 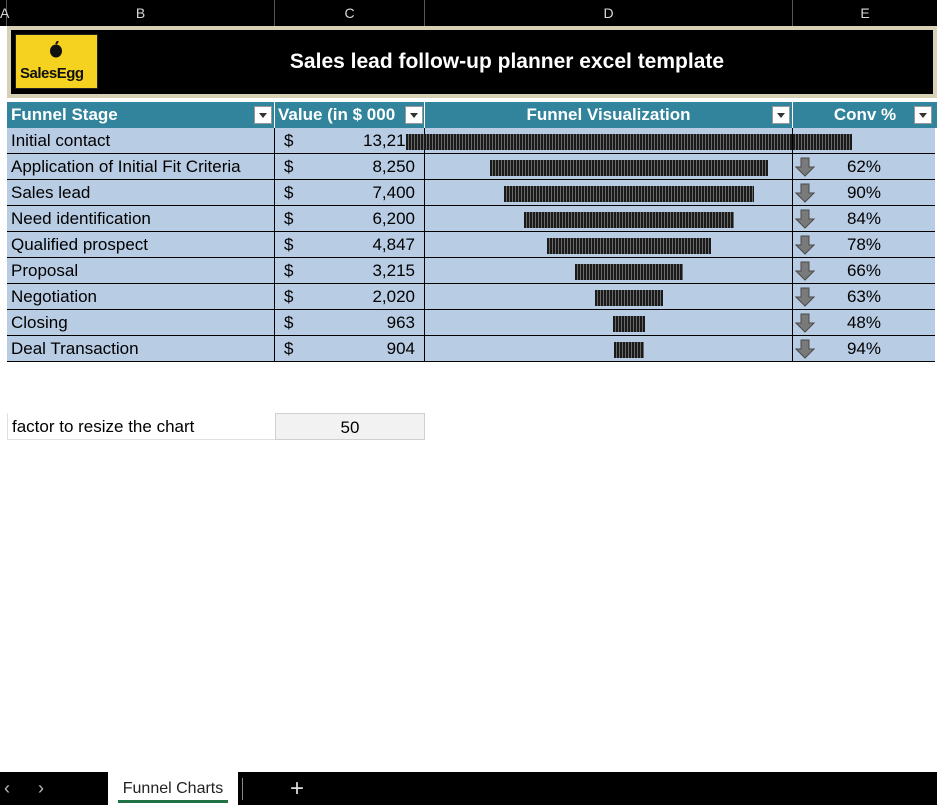 What do you see at coordinates (52, 73) in the screenshot?
I see `logo-text: SalesEgg` at bounding box center [52, 73].